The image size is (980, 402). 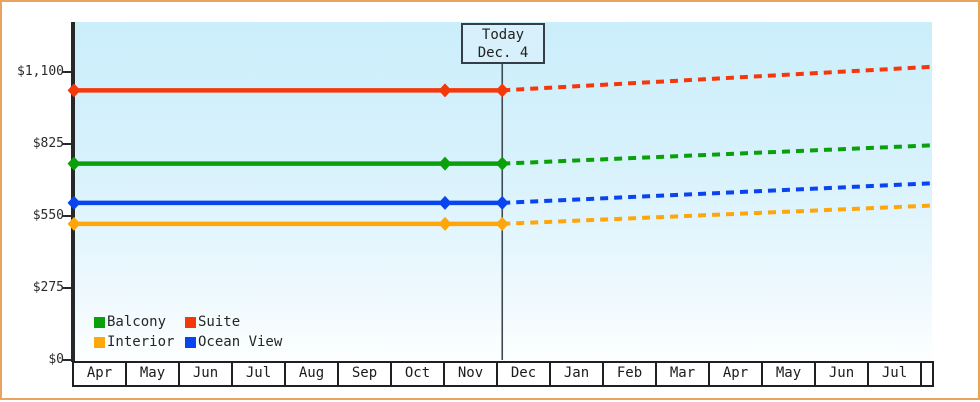 What do you see at coordinates (137, 322) in the screenshot?
I see `legend-label-balcony: Balcony` at bounding box center [137, 322].